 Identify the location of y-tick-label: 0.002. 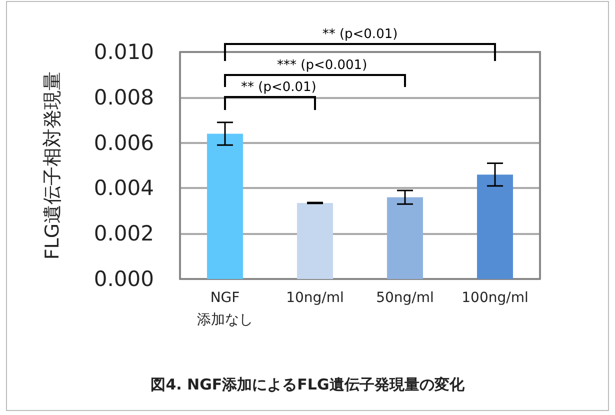
(124, 234).